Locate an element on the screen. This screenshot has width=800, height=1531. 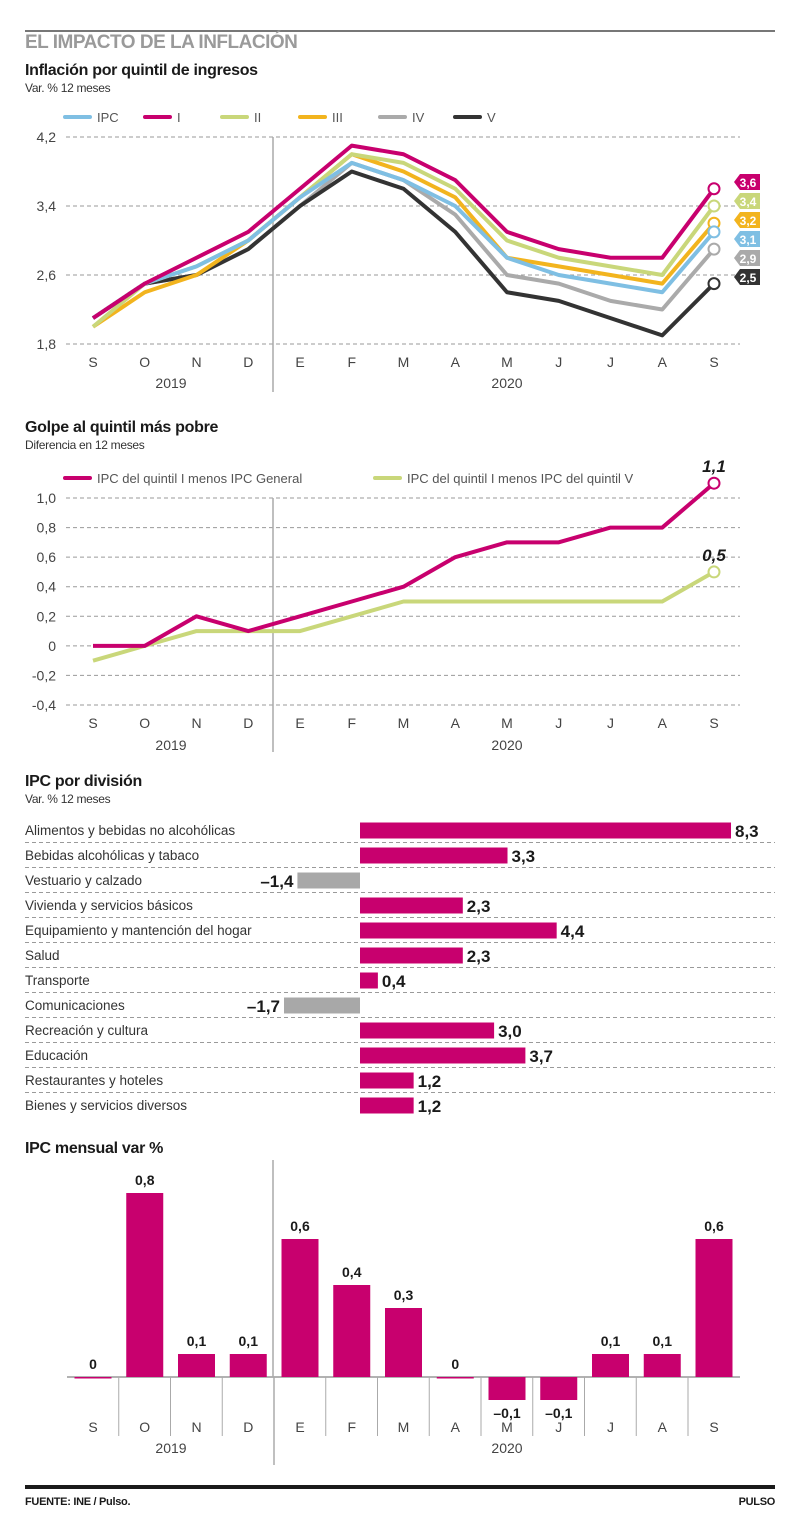
year-label-2020: 2020 is located at coordinates (506, 383).